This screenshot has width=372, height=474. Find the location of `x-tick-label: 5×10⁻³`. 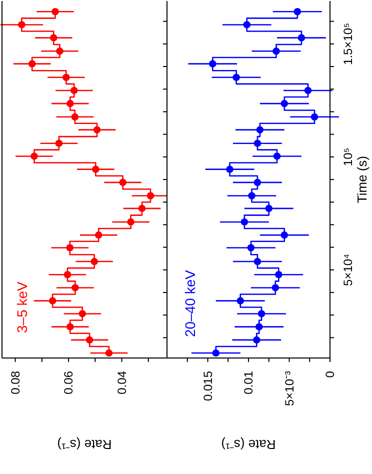

x-tick-label: 5×10⁻³ is located at coordinates (289, 388).